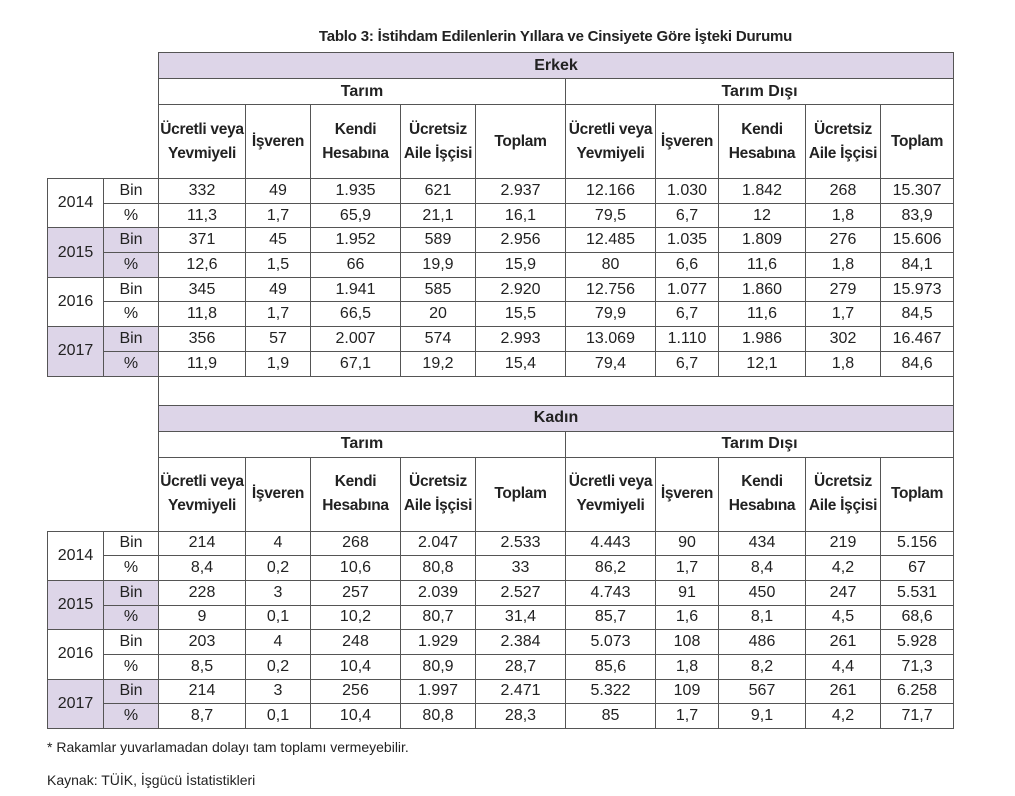 The image size is (1015, 796). What do you see at coordinates (202, 363) in the screenshot?
I see `data-cell: 11,9` at bounding box center [202, 363].